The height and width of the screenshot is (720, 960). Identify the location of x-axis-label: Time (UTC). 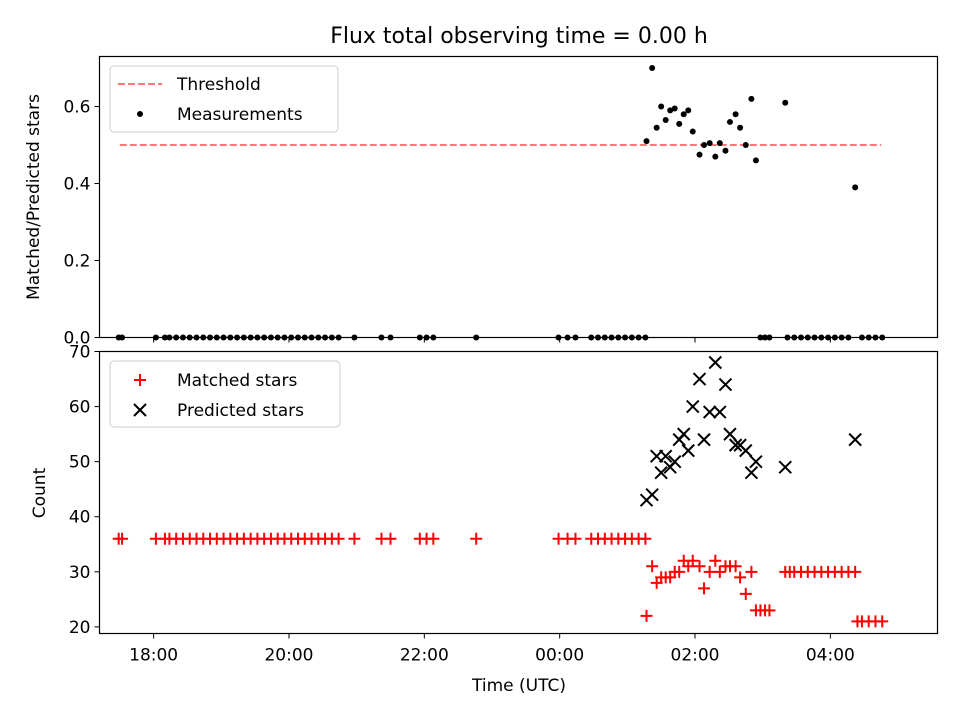
(518, 686).